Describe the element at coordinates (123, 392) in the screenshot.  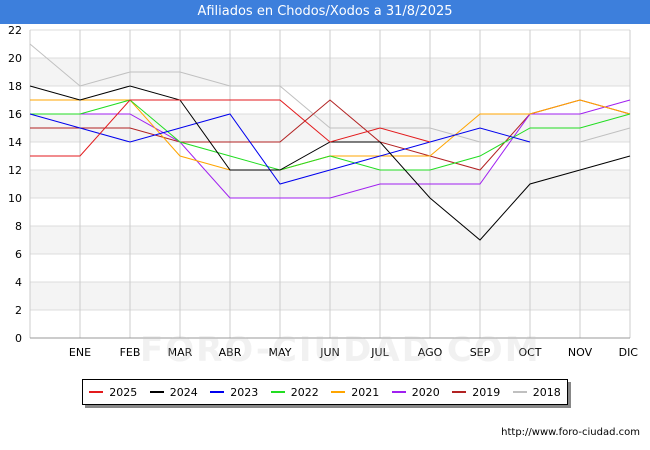
I see `legend-label: 2025` at that location.